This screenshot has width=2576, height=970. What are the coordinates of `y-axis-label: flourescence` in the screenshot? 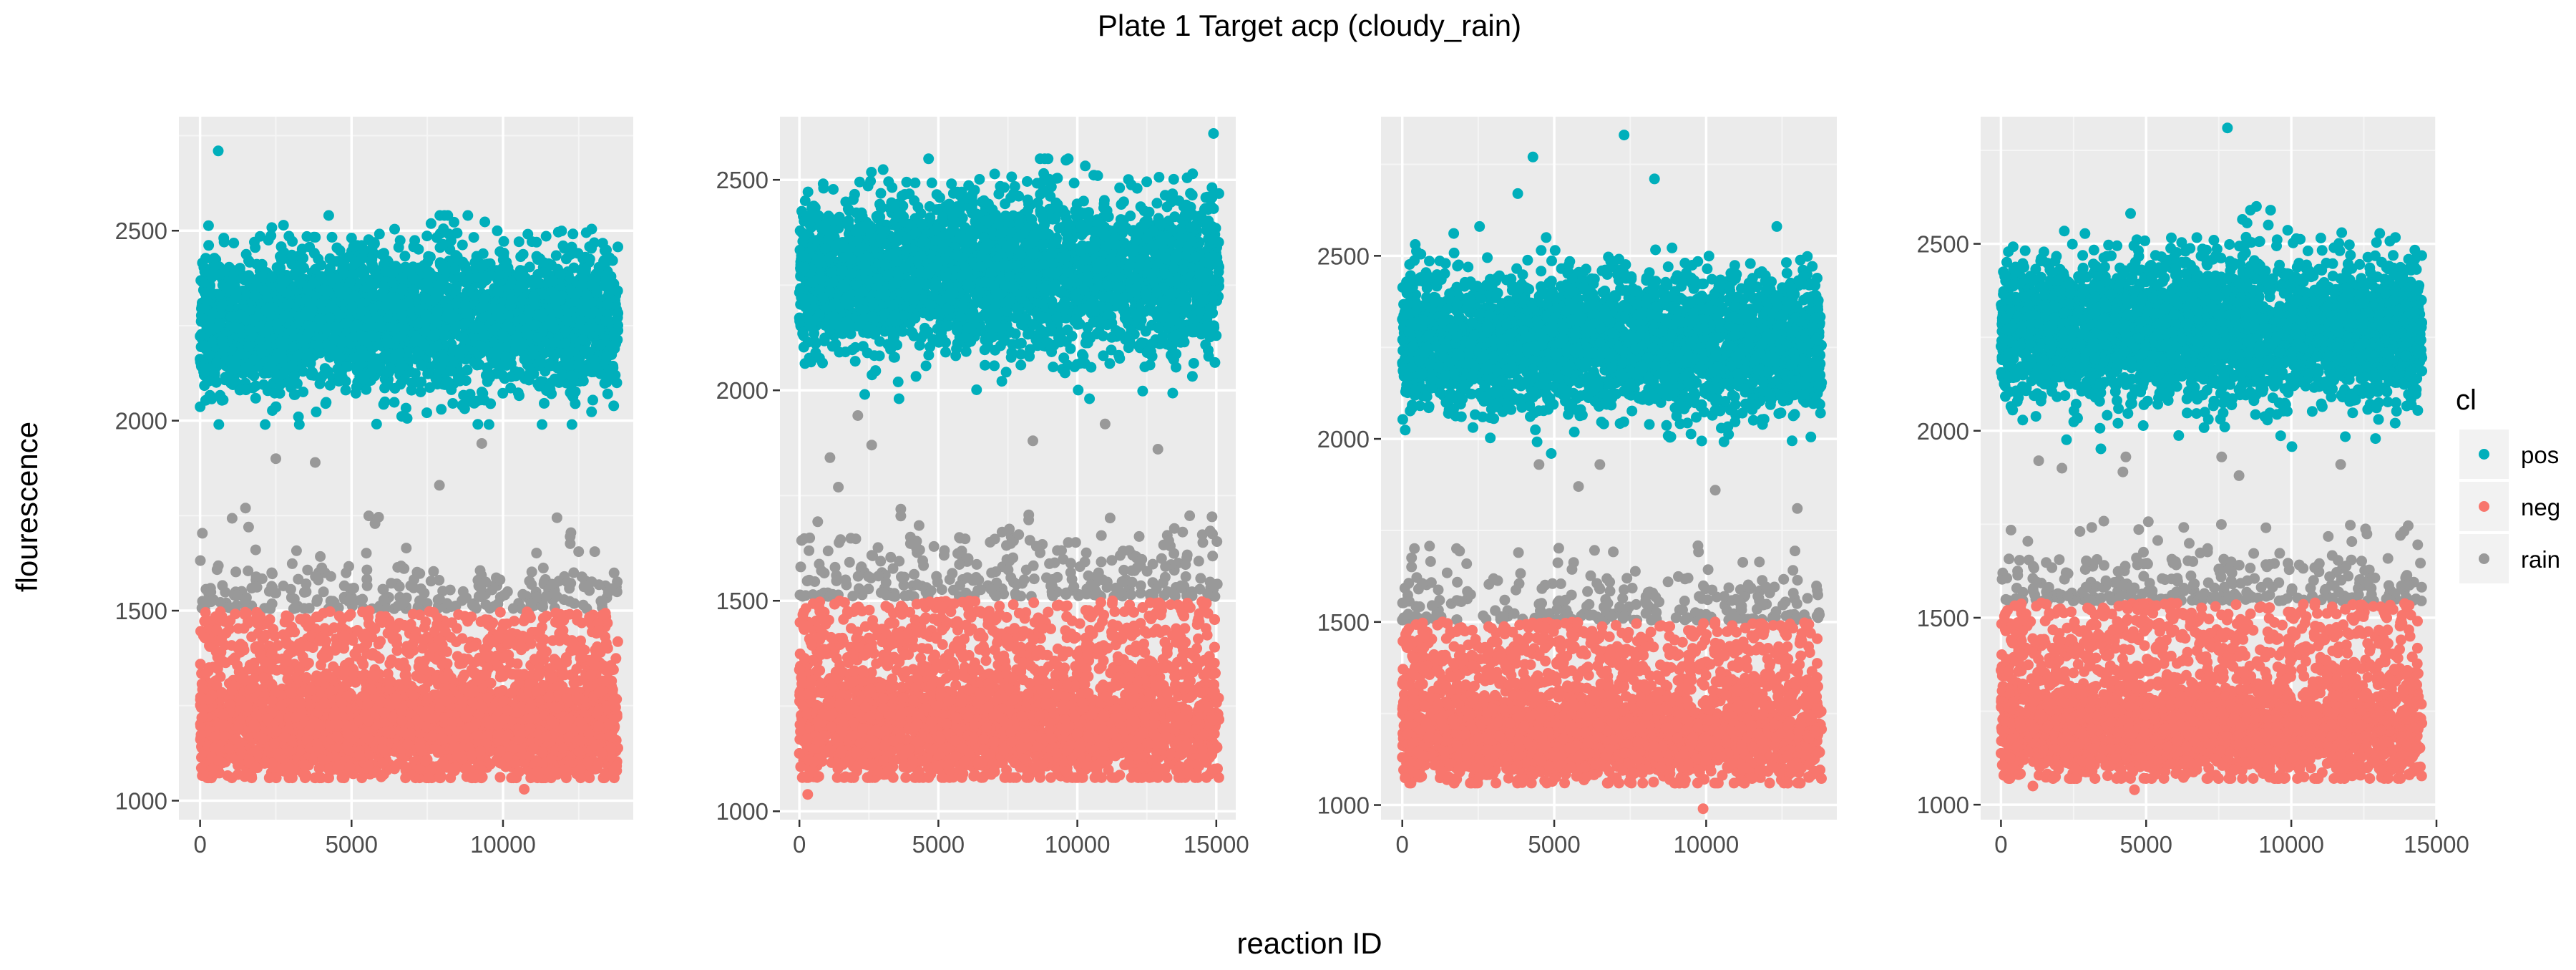 It's located at (27, 507).